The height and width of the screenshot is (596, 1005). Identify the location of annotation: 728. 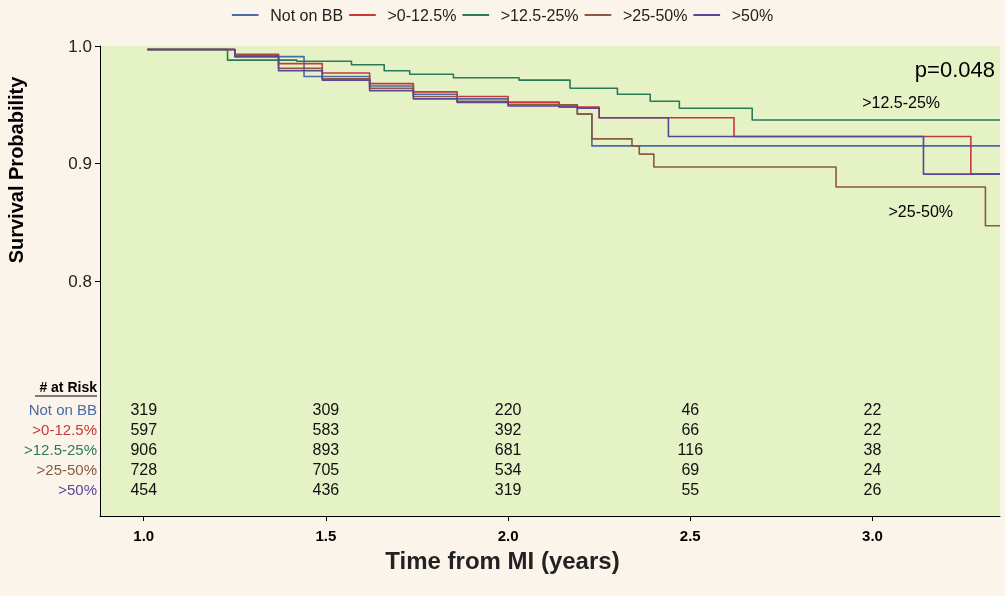
(144, 469).